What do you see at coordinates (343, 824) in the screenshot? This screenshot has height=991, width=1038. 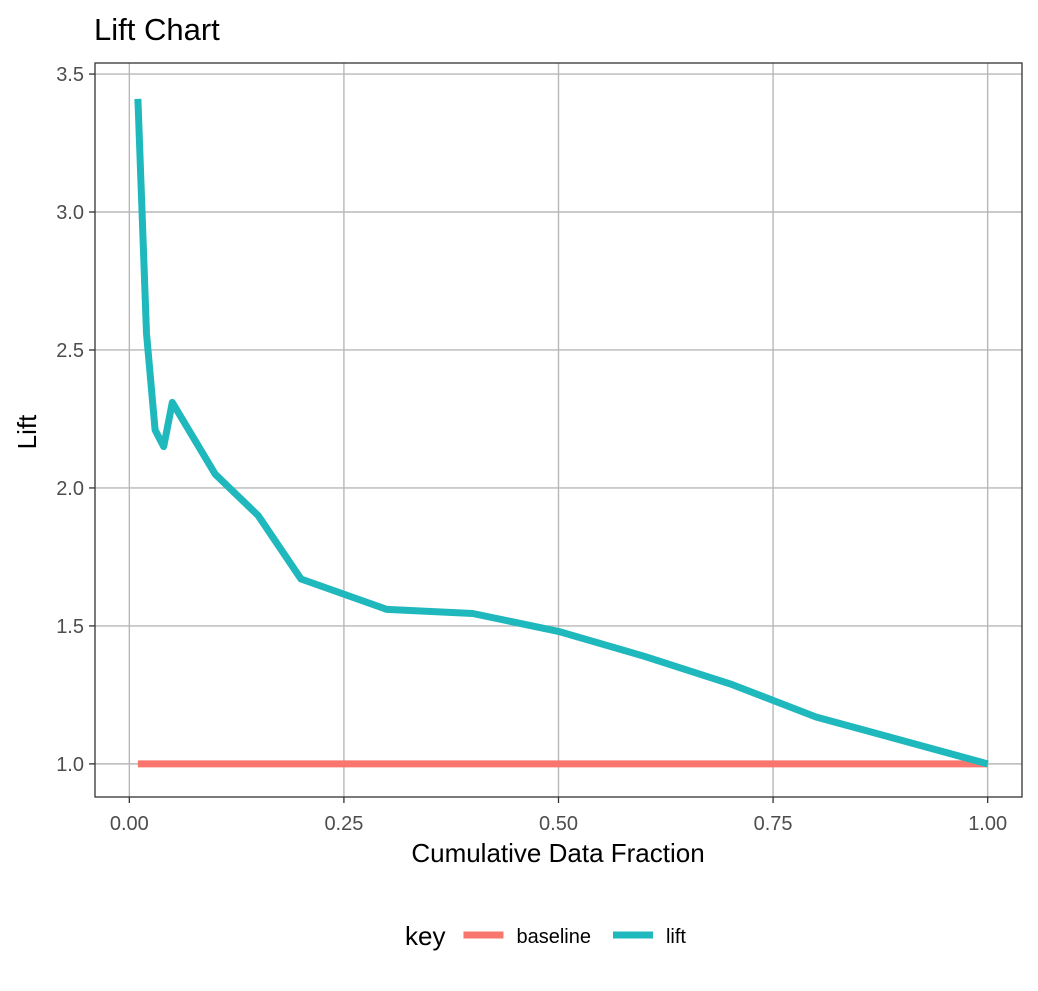 I see `x-tick-label: 0.25` at bounding box center [343, 824].